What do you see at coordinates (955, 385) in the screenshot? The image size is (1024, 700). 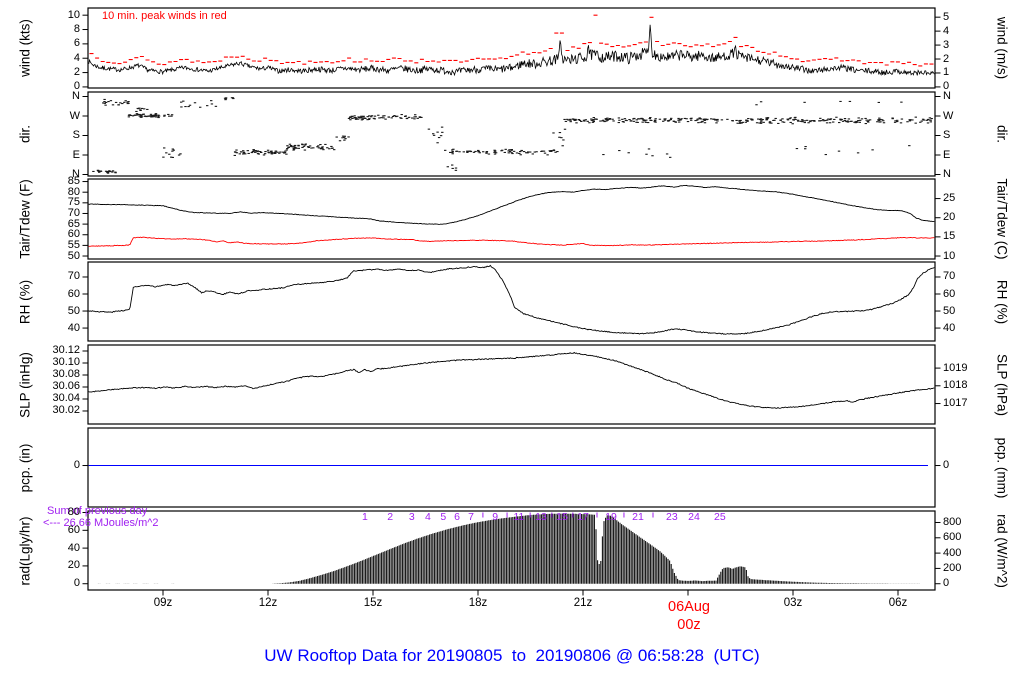 I see `y-tick-label-right-slp: 1018` at bounding box center [955, 385].